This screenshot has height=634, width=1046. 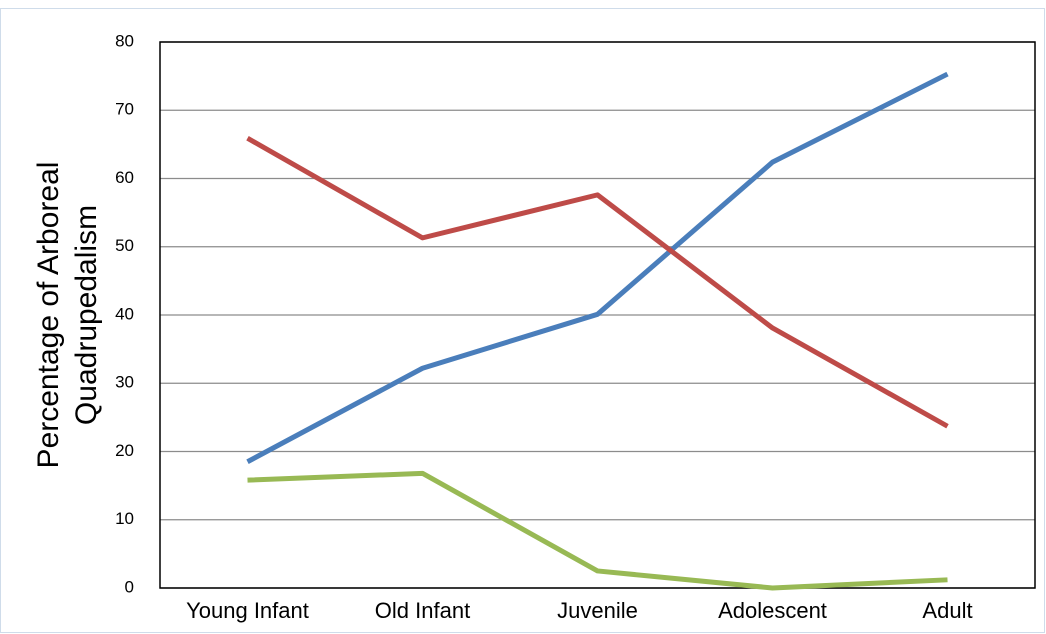 What do you see at coordinates (86, 315) in the screenshot?
I see `y-axis-label: Quadrupedalism` at bounding box center [86, 315].